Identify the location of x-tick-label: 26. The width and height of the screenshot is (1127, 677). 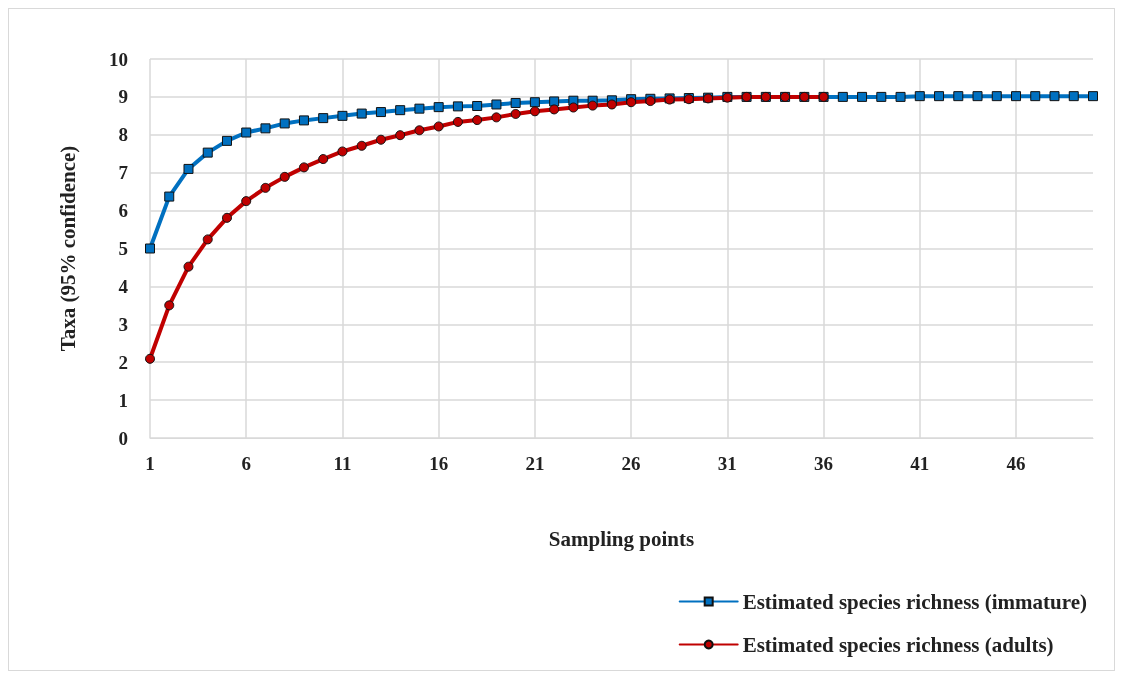
(631, 463).